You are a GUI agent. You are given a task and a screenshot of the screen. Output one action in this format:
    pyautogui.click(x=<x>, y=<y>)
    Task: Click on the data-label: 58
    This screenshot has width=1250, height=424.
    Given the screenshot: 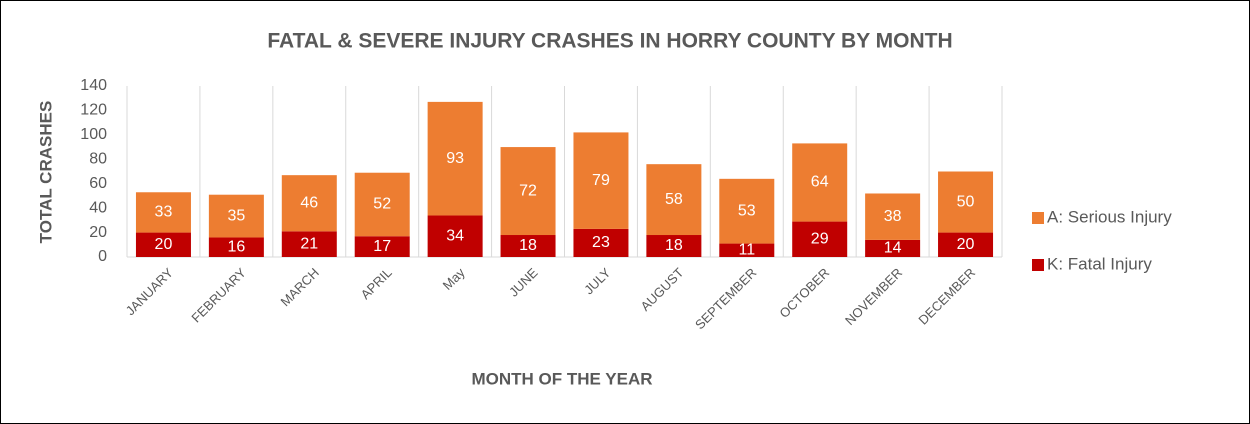 What is the action you would take?
    pyautogui.click(x=674, y=199)
    